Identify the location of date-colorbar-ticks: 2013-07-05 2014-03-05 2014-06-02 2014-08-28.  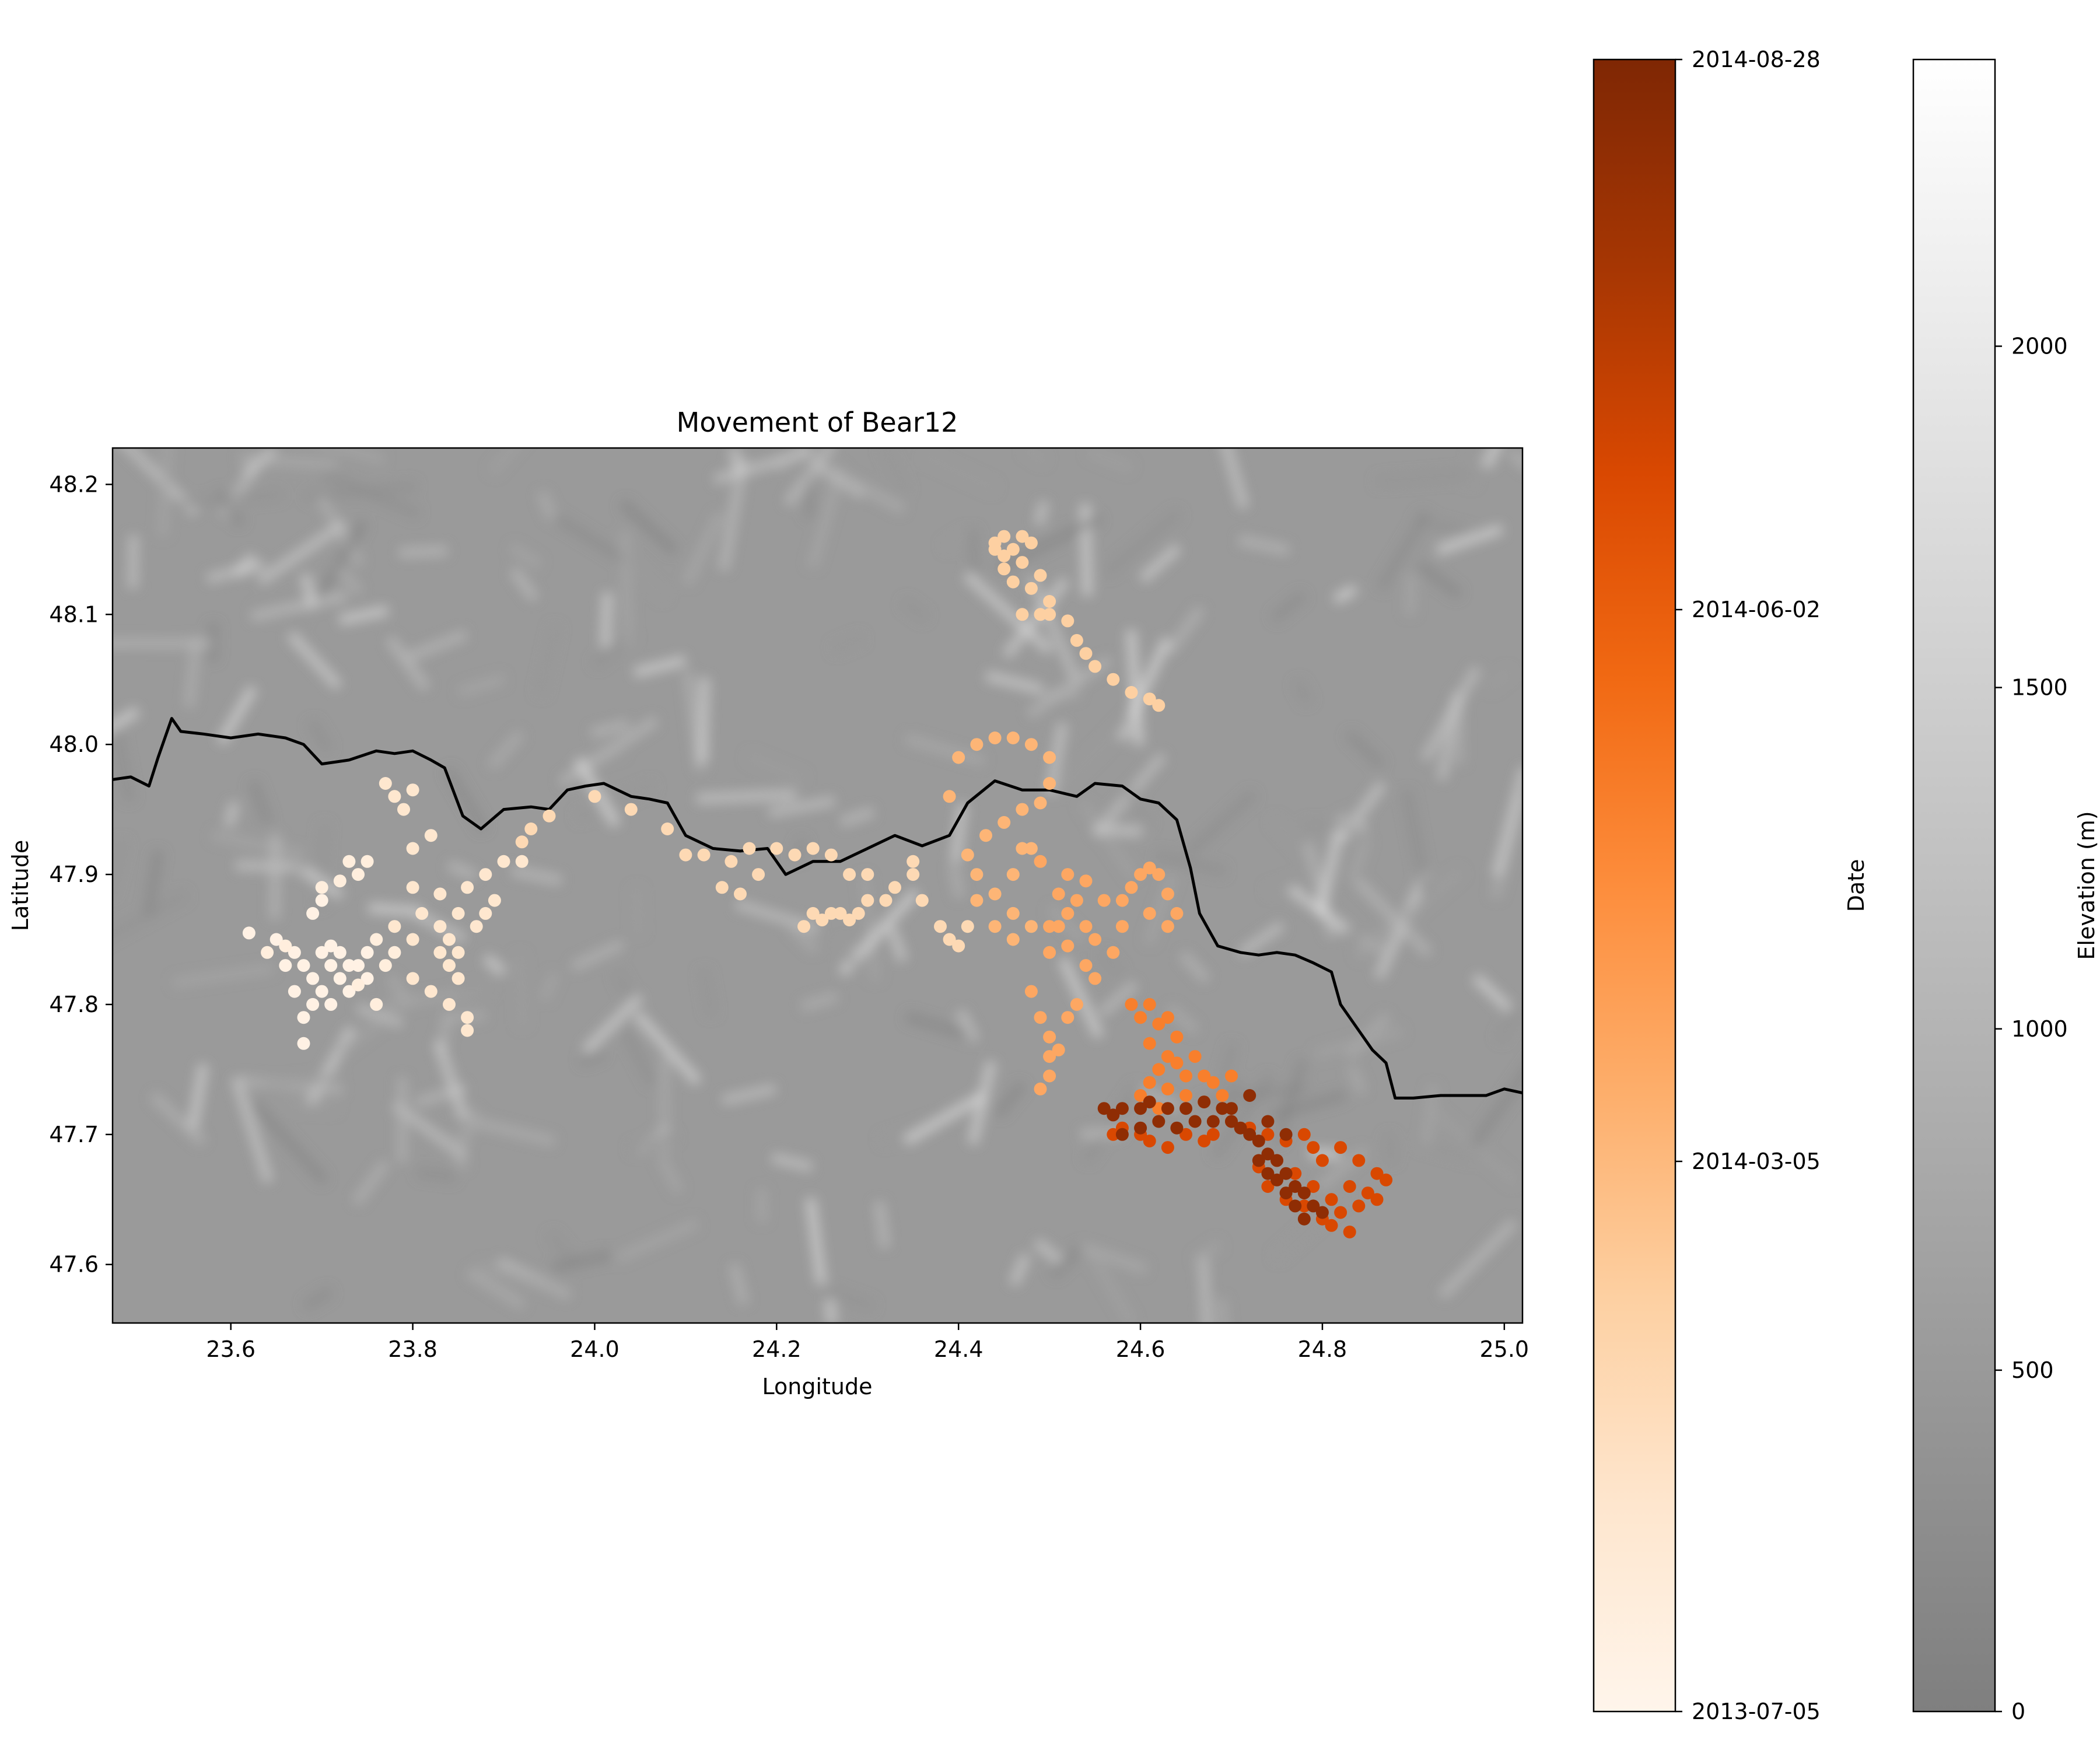
(1748, 885).